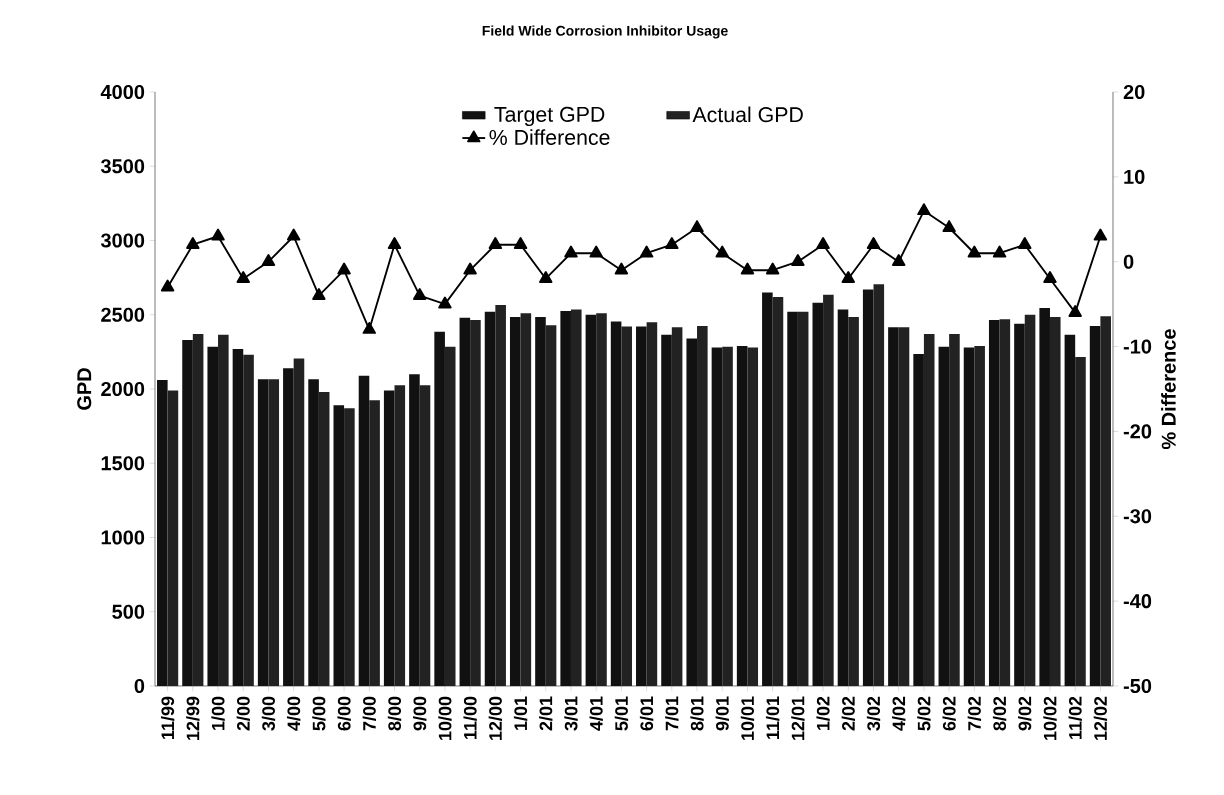 Image resolution: width=1224 pixels, height=795 pixels. What do you see at coordinates (1050, 718) in the screenshot?
I see `x-tick-label: 10/02` at bounding box center [1050, 718].